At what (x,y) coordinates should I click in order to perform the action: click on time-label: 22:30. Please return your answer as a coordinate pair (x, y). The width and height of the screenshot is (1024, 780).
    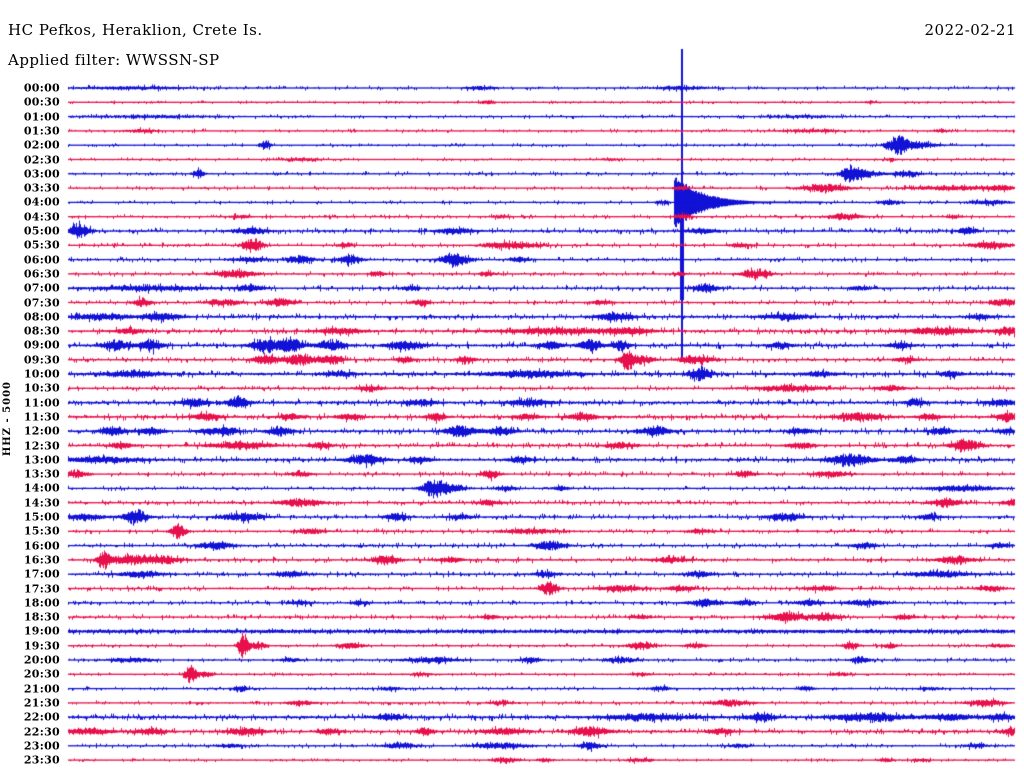
    Looking at the image, I should click on (41, 731).